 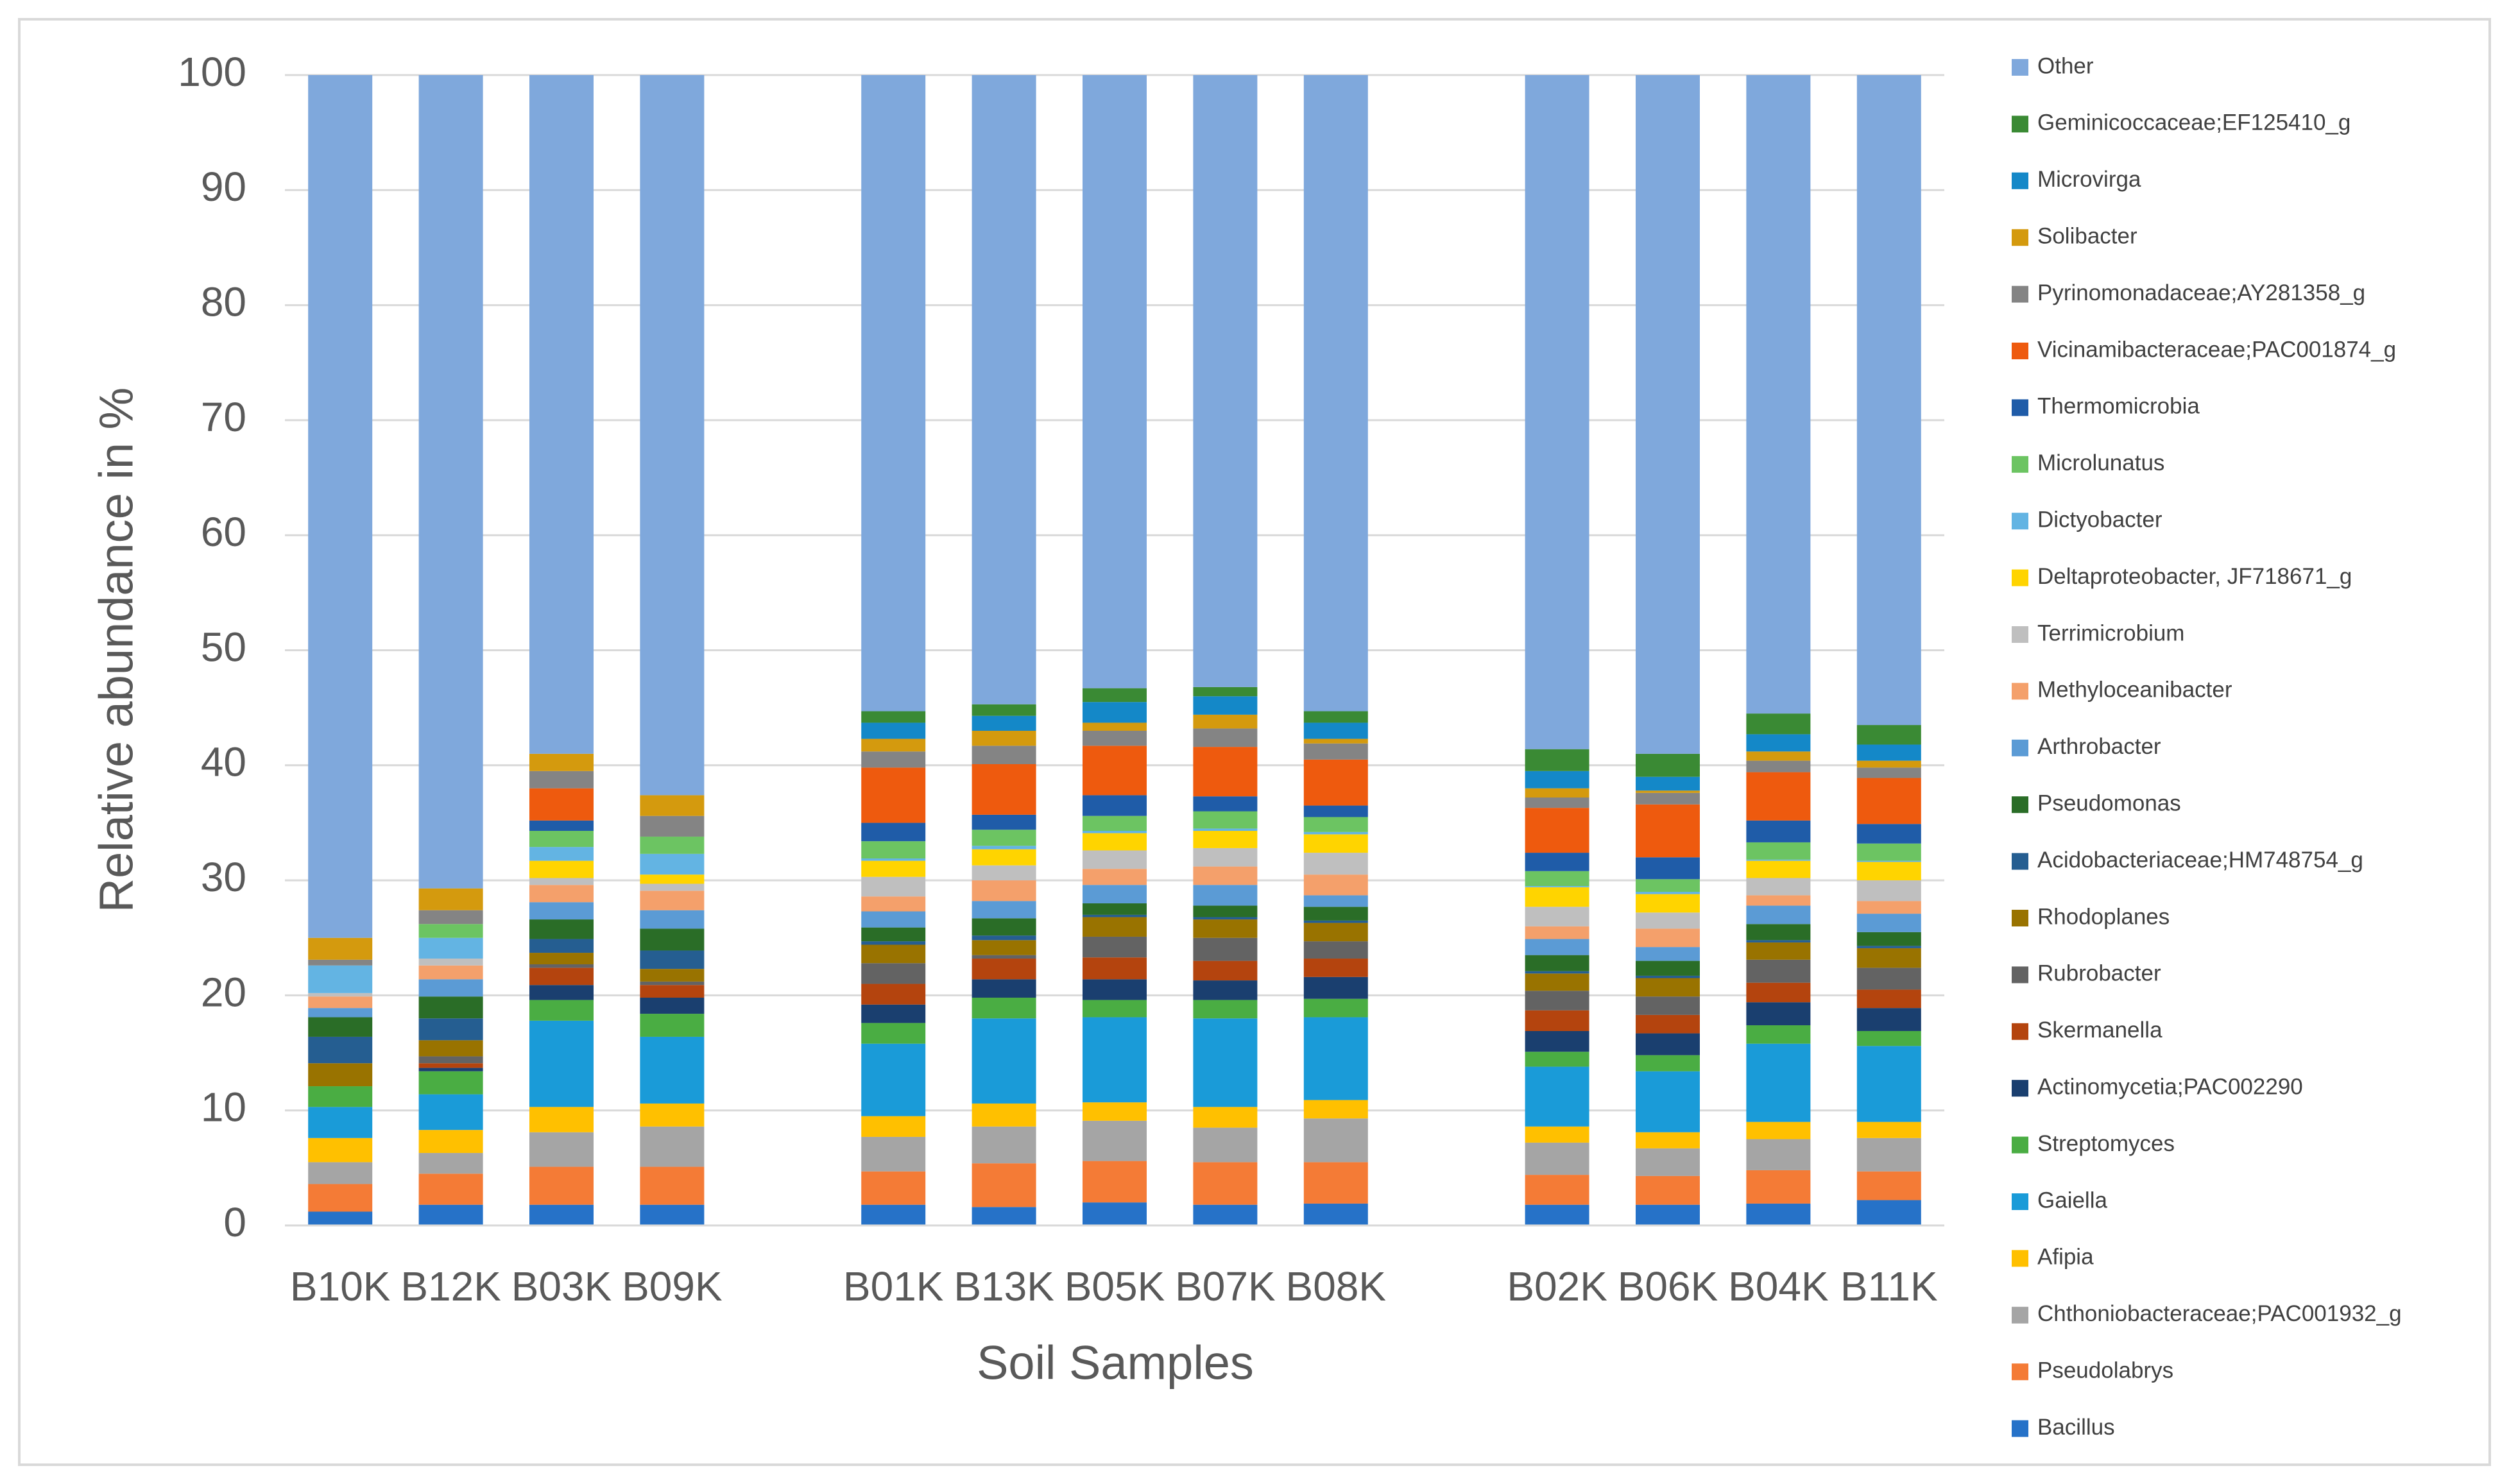 What do you see at coordinates (1115, 1286) in the screenshot?
I see `x-tick-label: B05K` at bounding box center [1115, 1286].